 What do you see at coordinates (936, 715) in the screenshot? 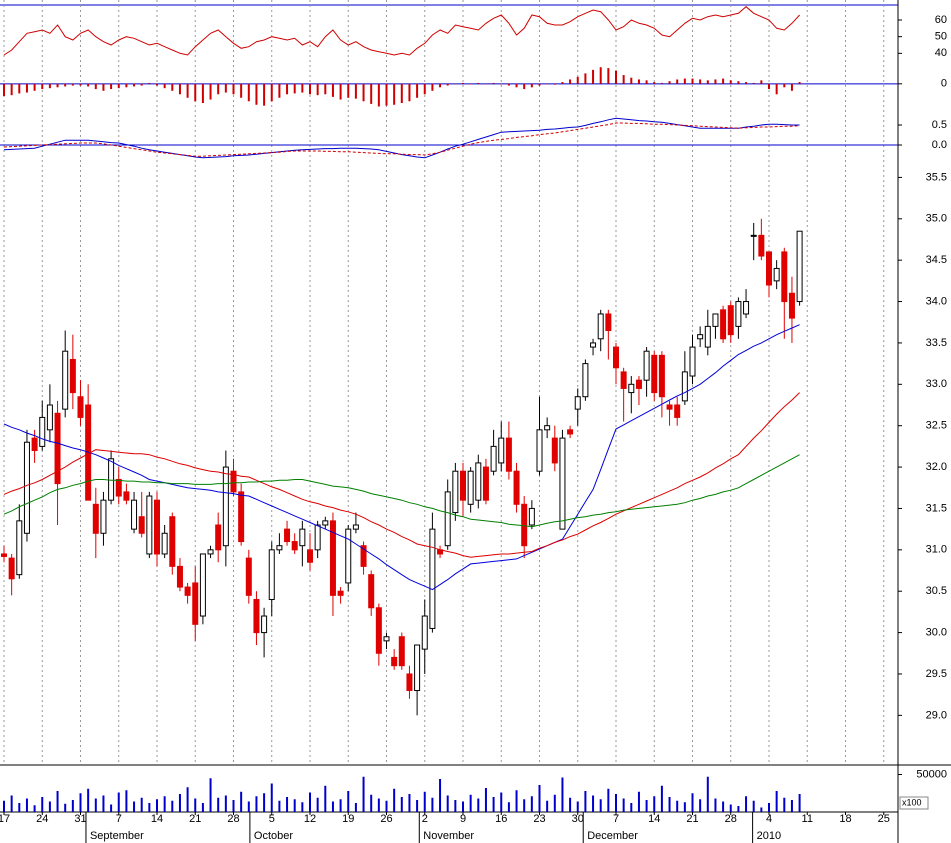
I see `y-tick-label: 29.0` at bounding box center [936, 715].